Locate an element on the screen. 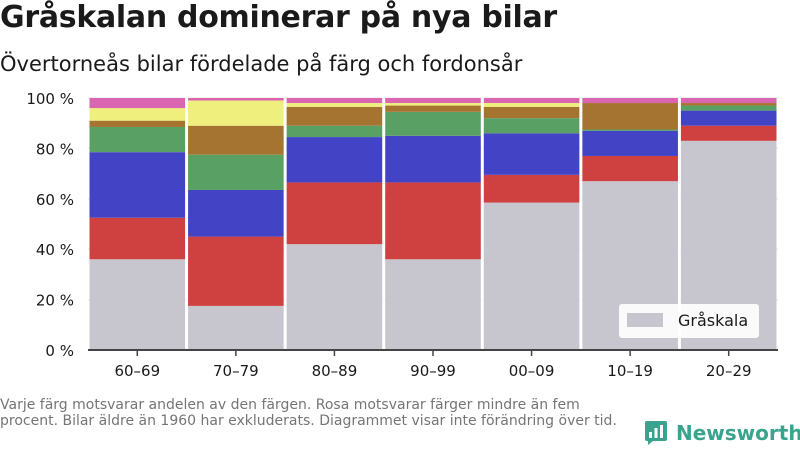 Image resolution: width=800 pixels, height=450 pixels. x-tick-label: 00–09 is located at coordinates (532, 371).